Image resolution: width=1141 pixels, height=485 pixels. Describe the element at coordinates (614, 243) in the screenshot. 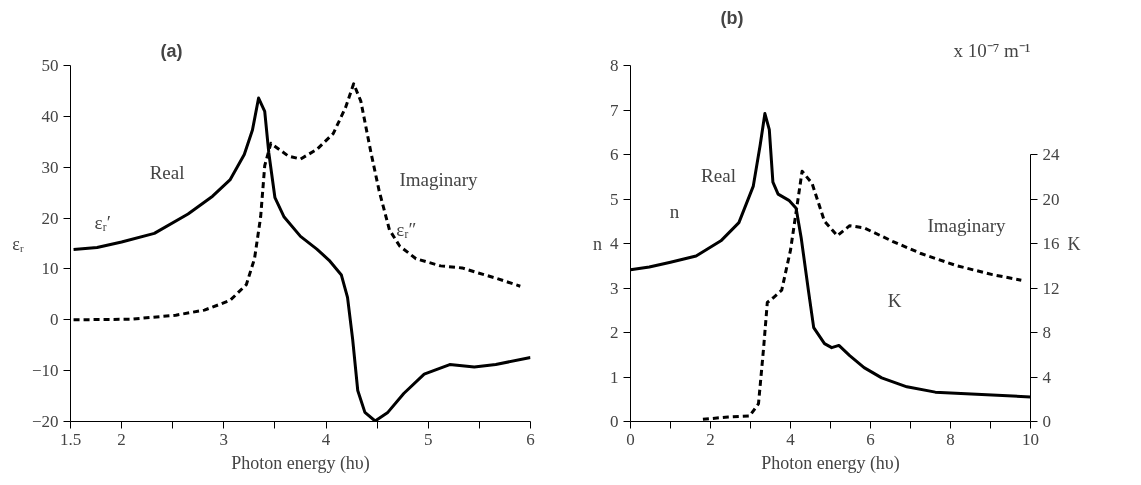

I see `y-tick-label: 4` at that location.